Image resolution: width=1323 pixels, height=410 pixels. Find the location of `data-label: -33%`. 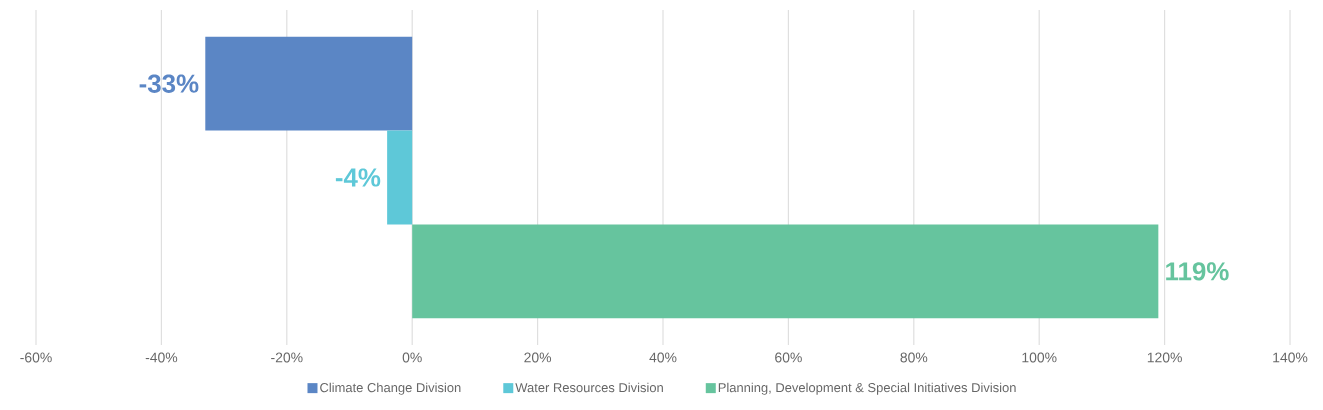

data-label: -33% is located at coordinates (169, 83).